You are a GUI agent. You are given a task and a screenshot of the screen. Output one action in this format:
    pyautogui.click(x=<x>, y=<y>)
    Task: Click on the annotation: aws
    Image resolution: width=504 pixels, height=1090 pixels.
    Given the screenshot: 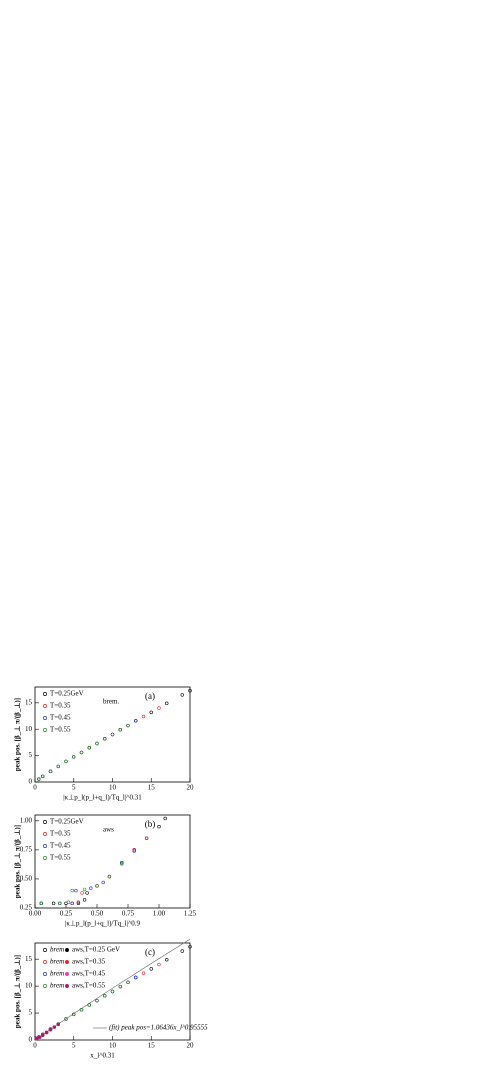 What is the action you would take?
    pyautogui.click(x=108, y=830)
    